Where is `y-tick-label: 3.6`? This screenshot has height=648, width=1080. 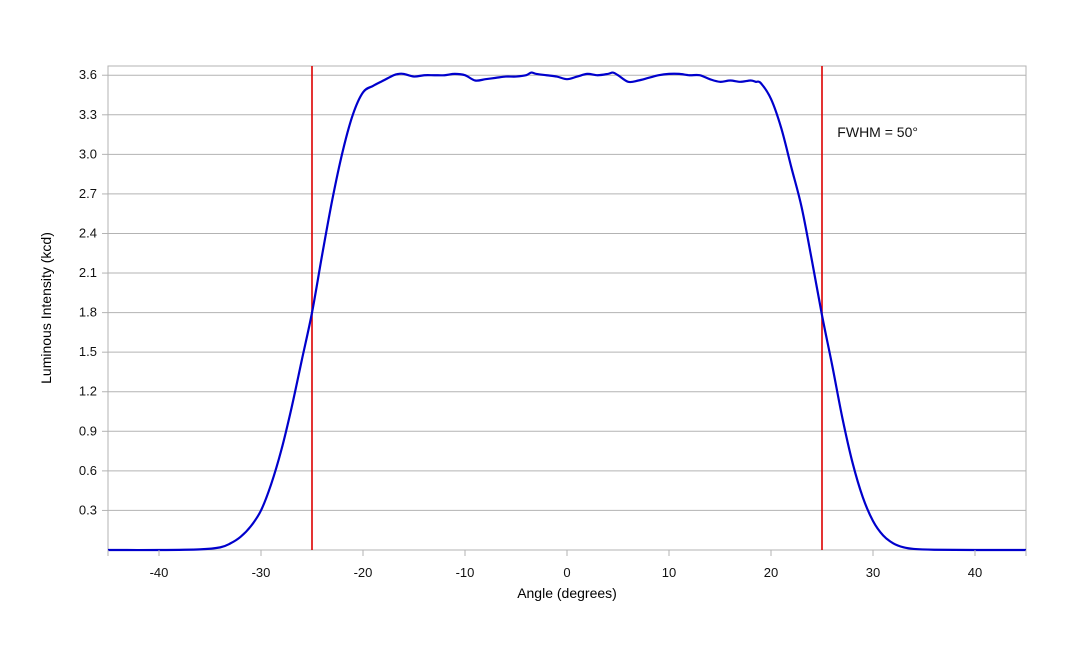 y-tick-label: 3.6 is located at coordinates (88, 74).